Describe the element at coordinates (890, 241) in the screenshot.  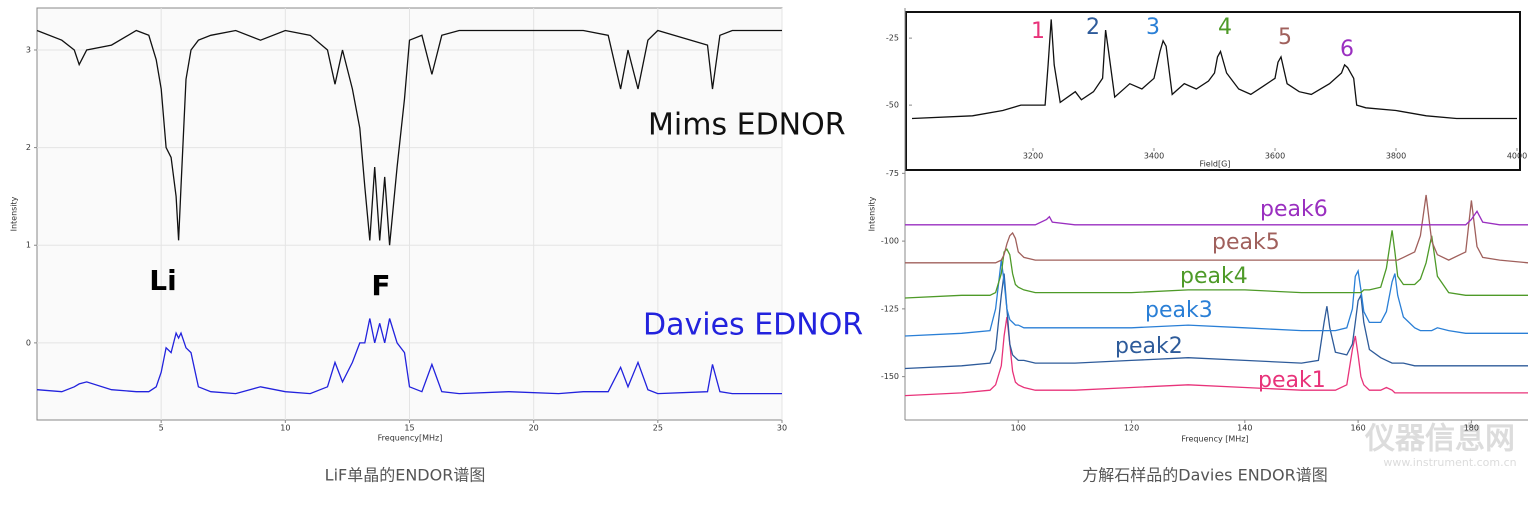
I see `y-tick-label: -100` at that location.